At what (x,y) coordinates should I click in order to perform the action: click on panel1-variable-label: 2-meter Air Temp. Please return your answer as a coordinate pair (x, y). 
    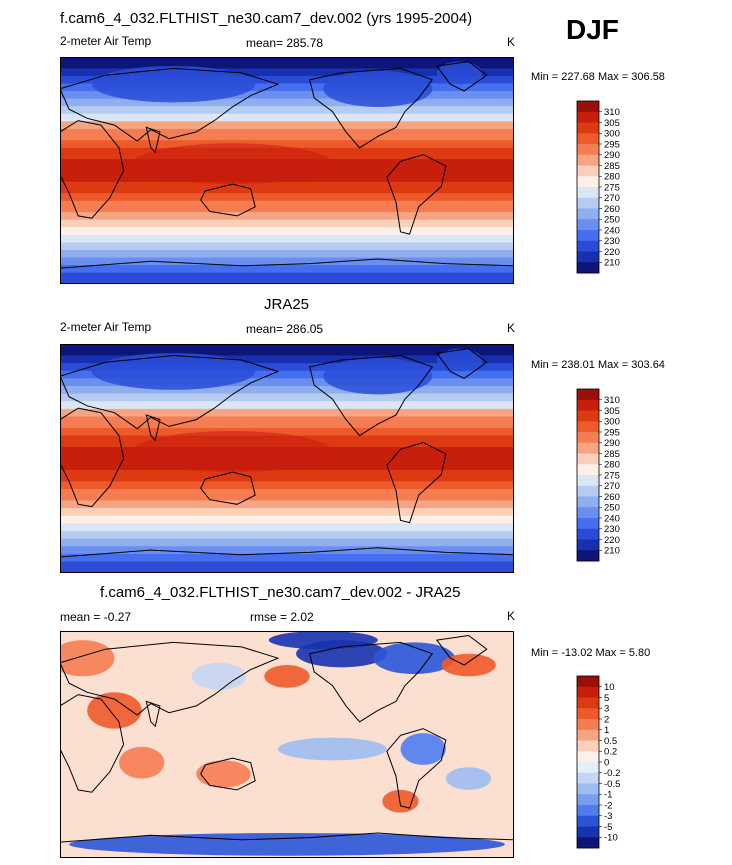
    Looking at the image, I should click on (106, 41).